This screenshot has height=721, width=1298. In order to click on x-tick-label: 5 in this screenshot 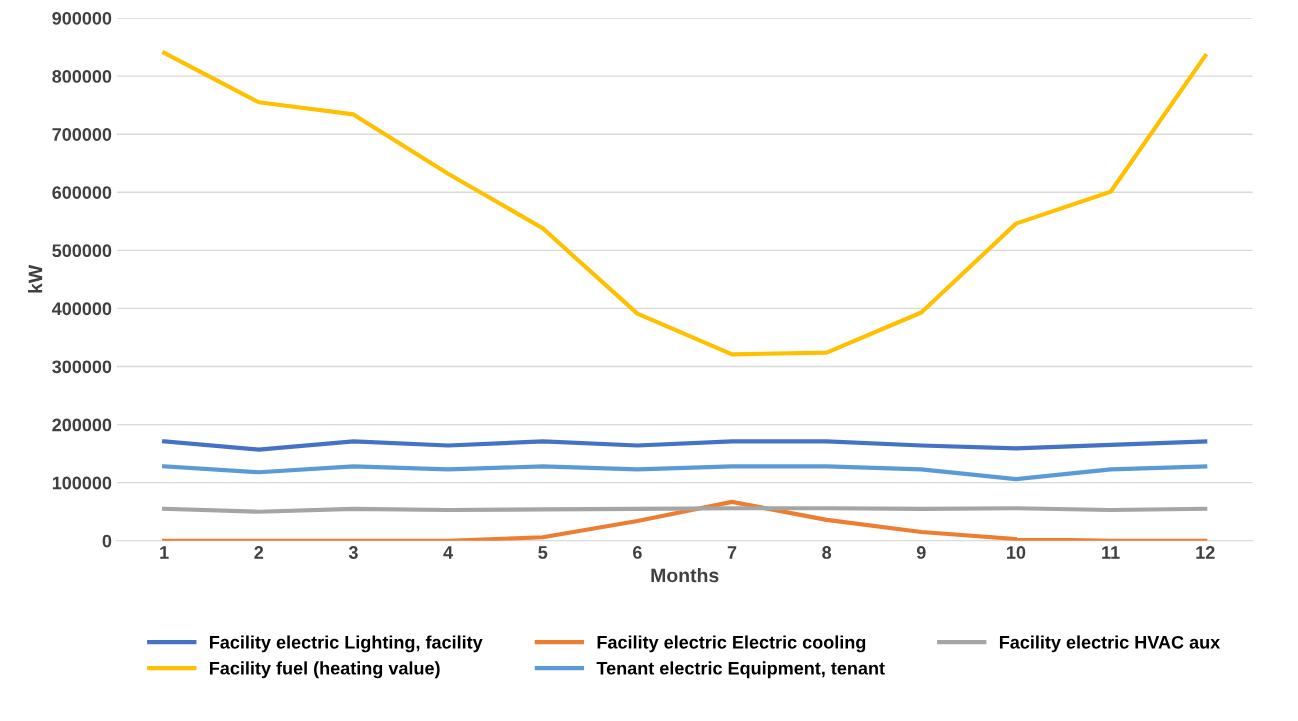, I will do `click(543, 552)`.